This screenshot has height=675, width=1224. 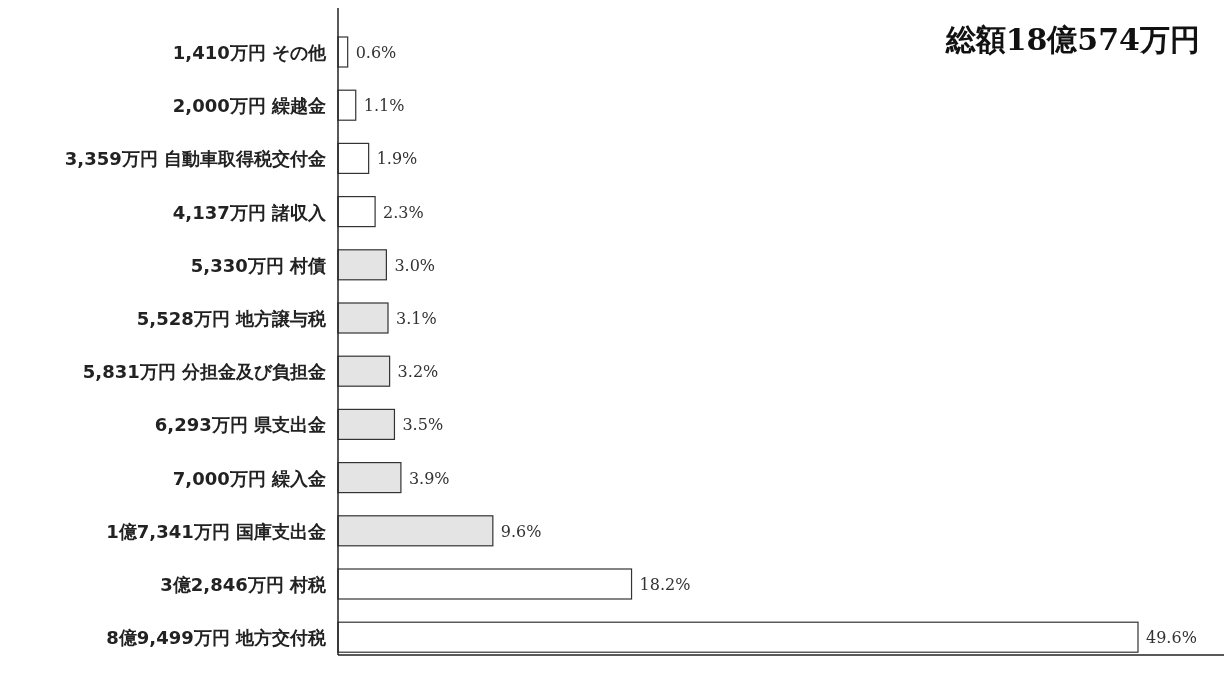 What do you see at coordinates (418, 372) in the screenshot?
I see `data-label: 3.2%` at bounding box center [418, 372].